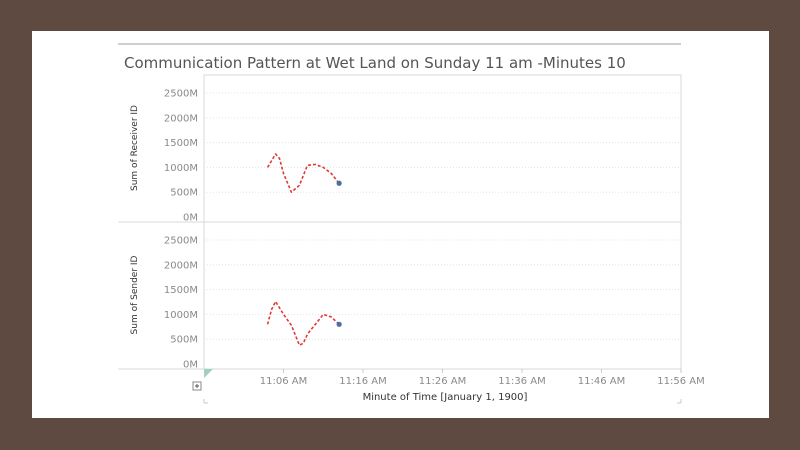 The image size is (800, 450). Describe the element at coordinates (399, 44) in the screenshot. I see `top-divider` at that location.